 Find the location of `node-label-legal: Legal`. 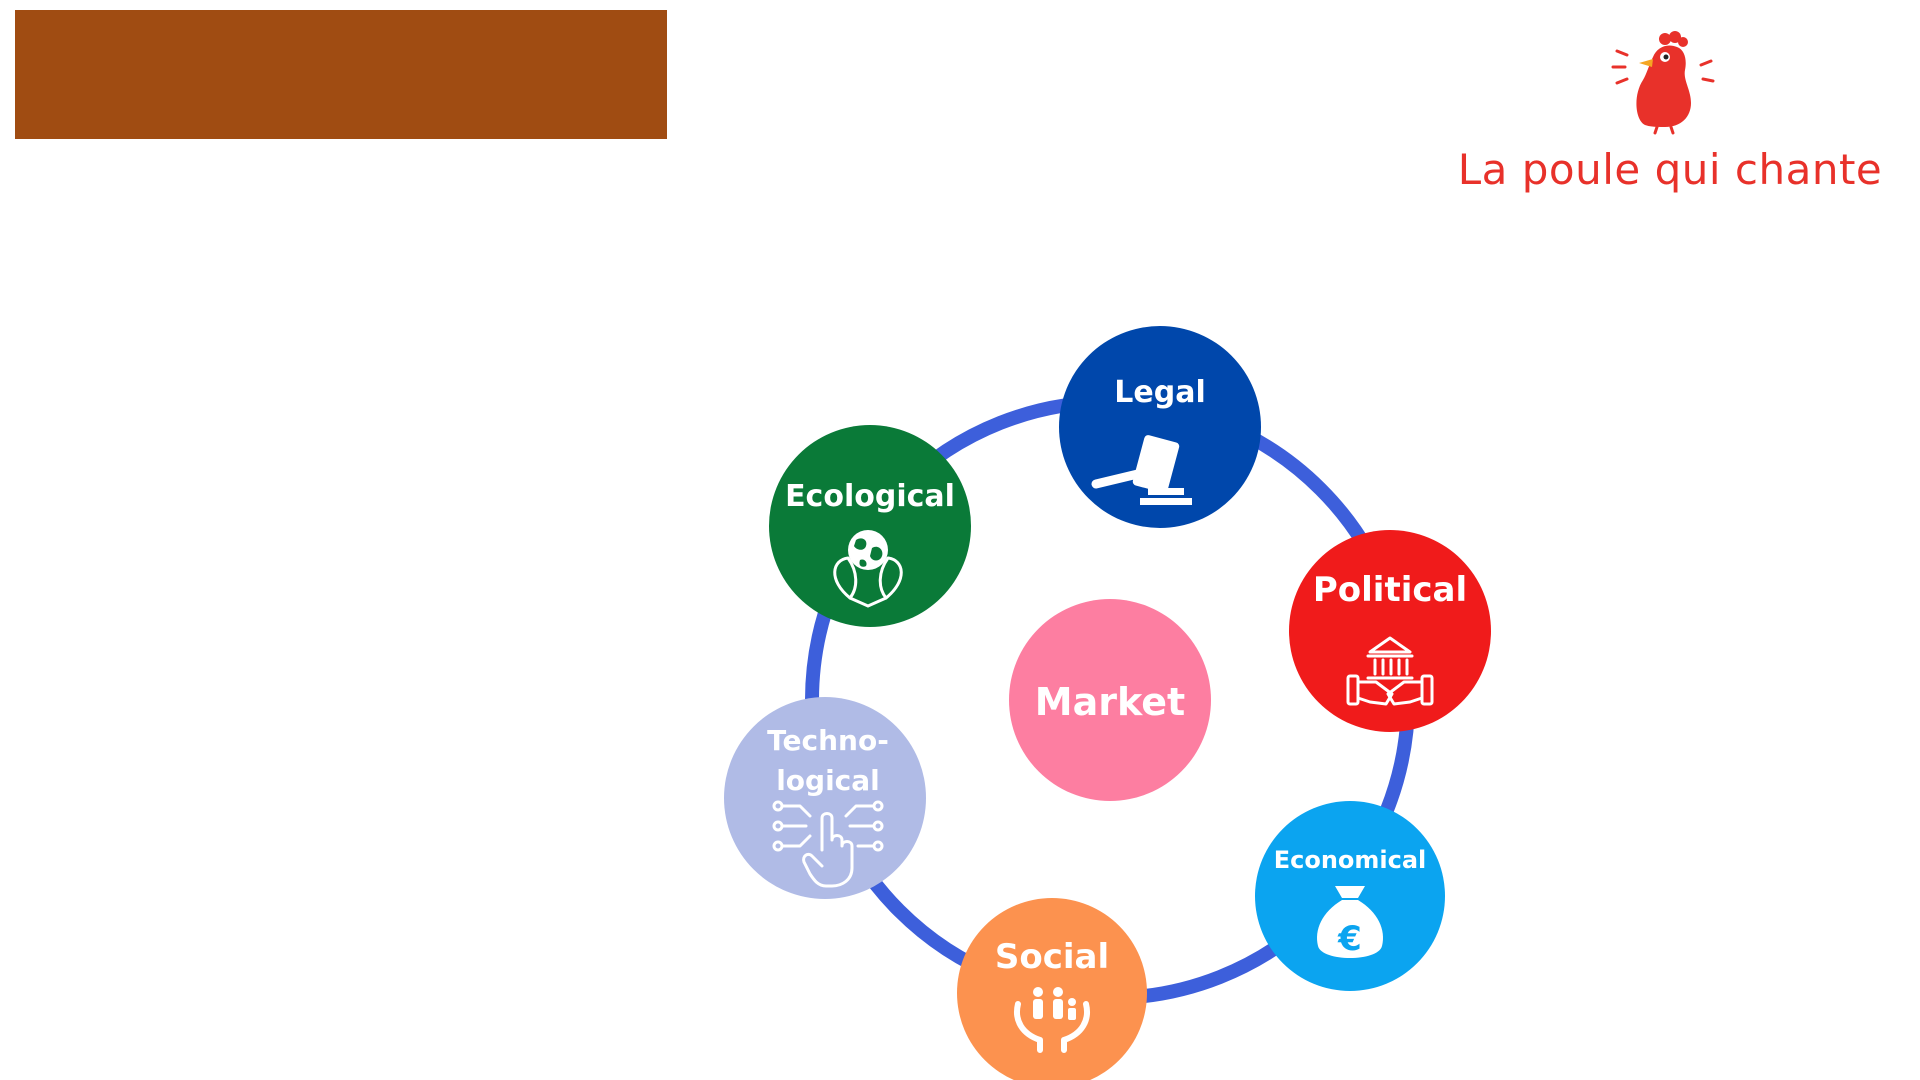

node-label-legal: Legal is located at coordinates (1159, 392).